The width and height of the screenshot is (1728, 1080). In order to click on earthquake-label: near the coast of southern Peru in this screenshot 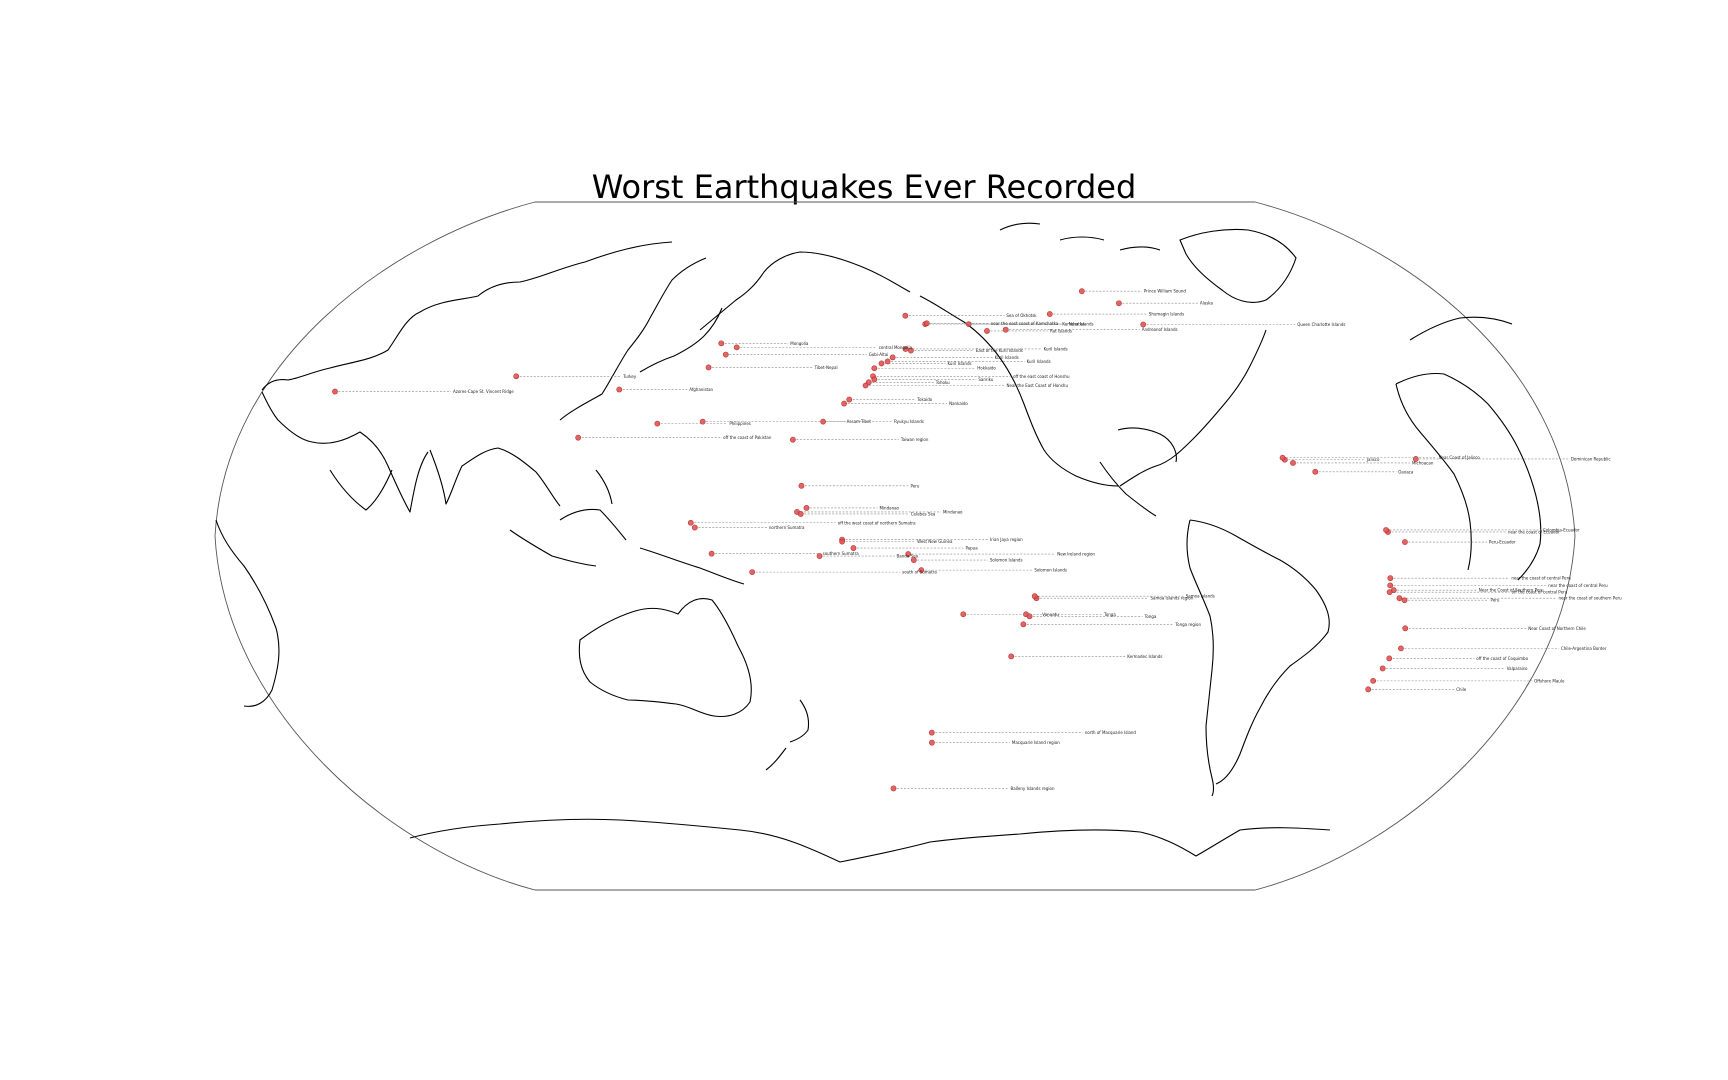, I will do `click(1590, 598)`.